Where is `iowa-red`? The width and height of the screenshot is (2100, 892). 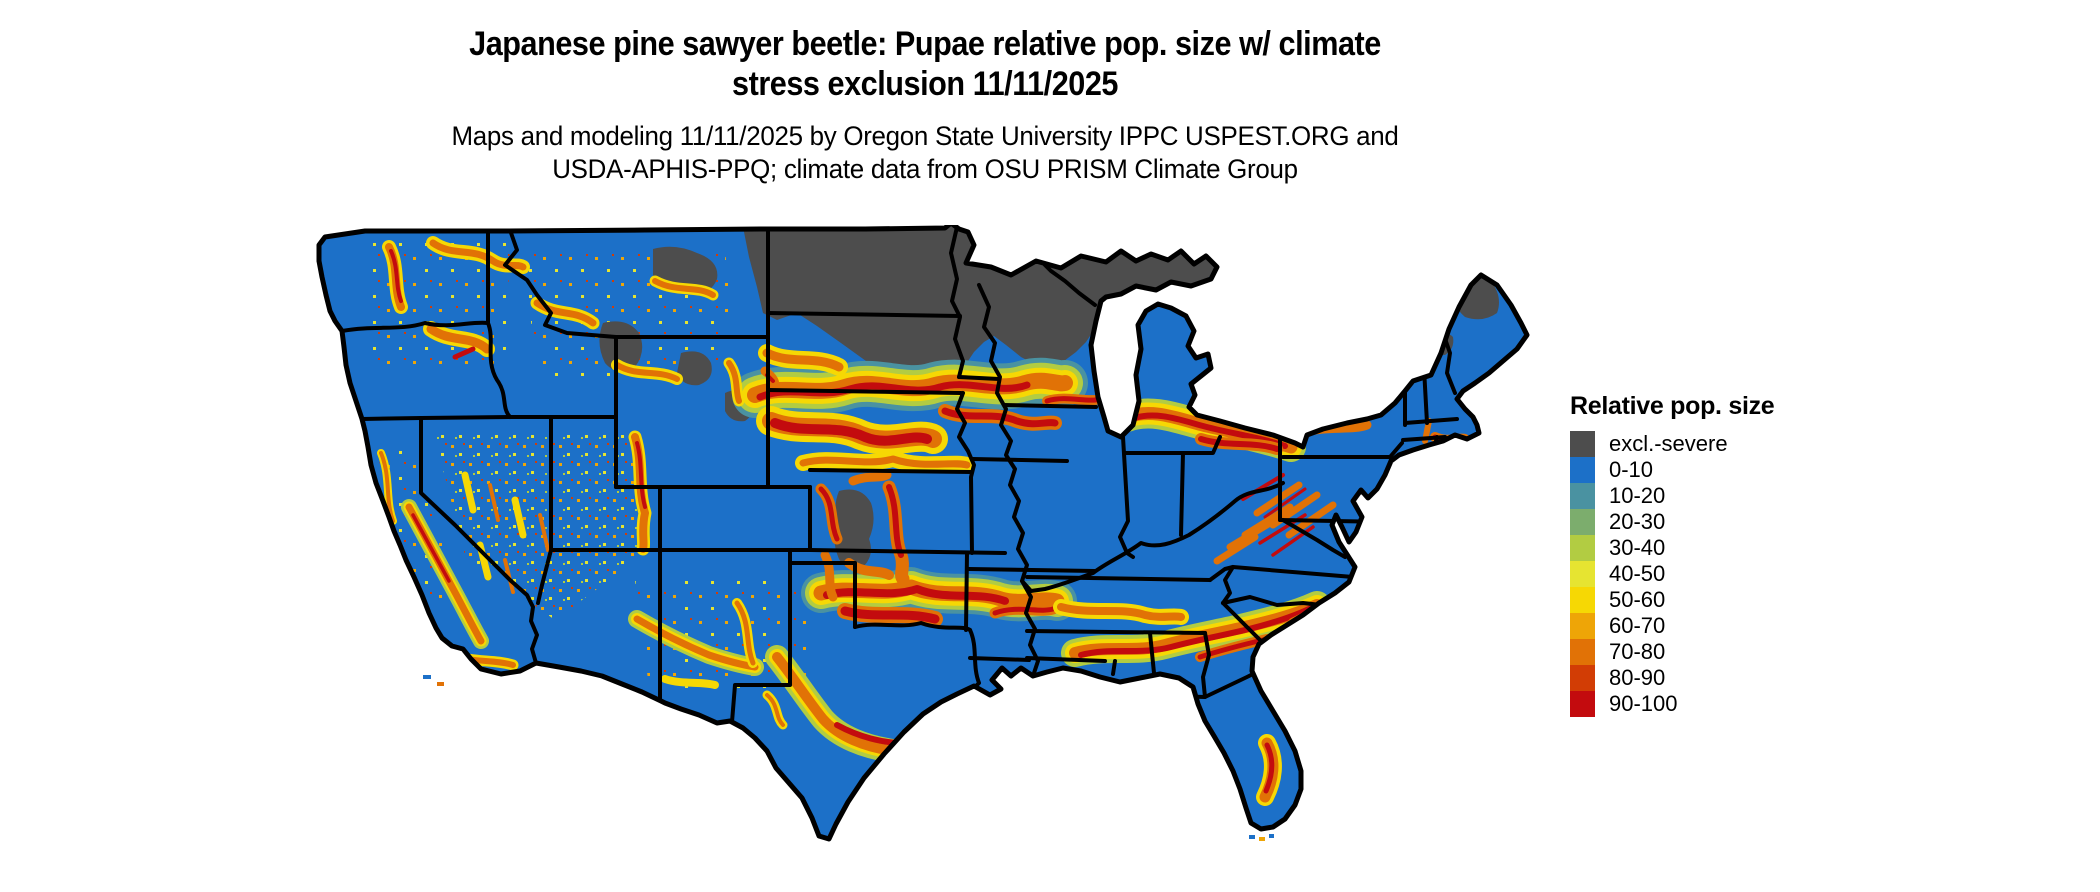
iowa-red is located at coordinates (1000, 417).